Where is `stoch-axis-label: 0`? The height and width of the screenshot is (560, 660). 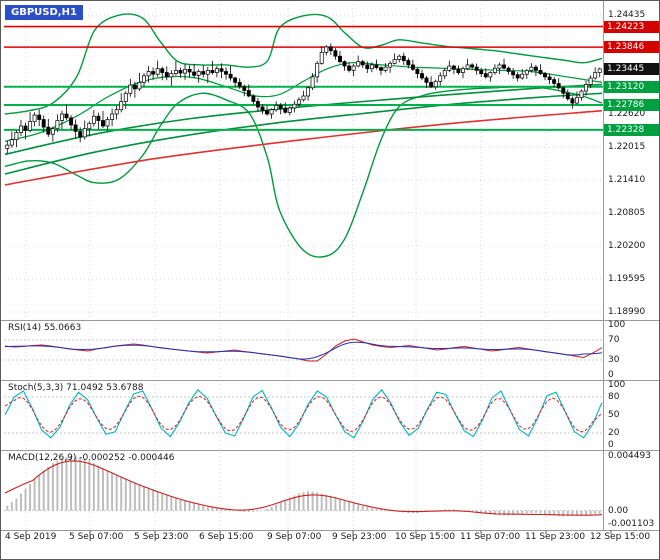 stoch-axis-label: 0 is located at coordinates (611, 445).